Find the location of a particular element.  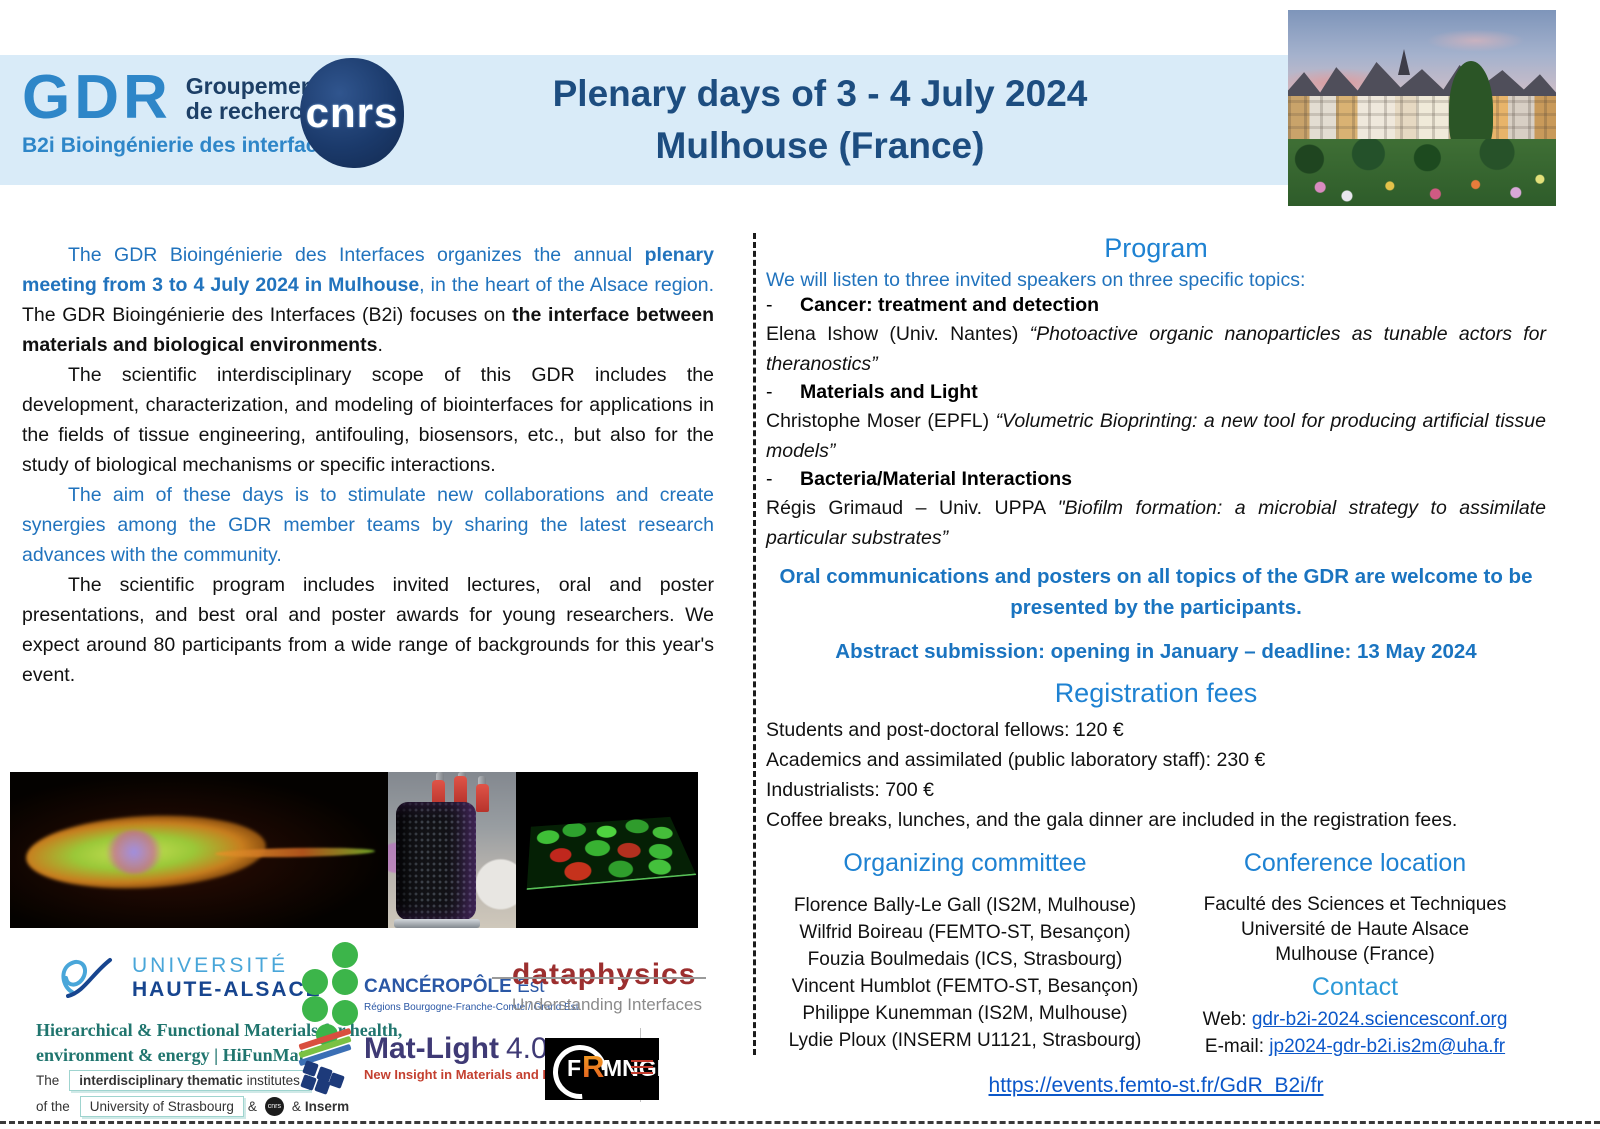

dataphysics-tagline: Understanding Interfaces is located at coordinates (607, 1004).